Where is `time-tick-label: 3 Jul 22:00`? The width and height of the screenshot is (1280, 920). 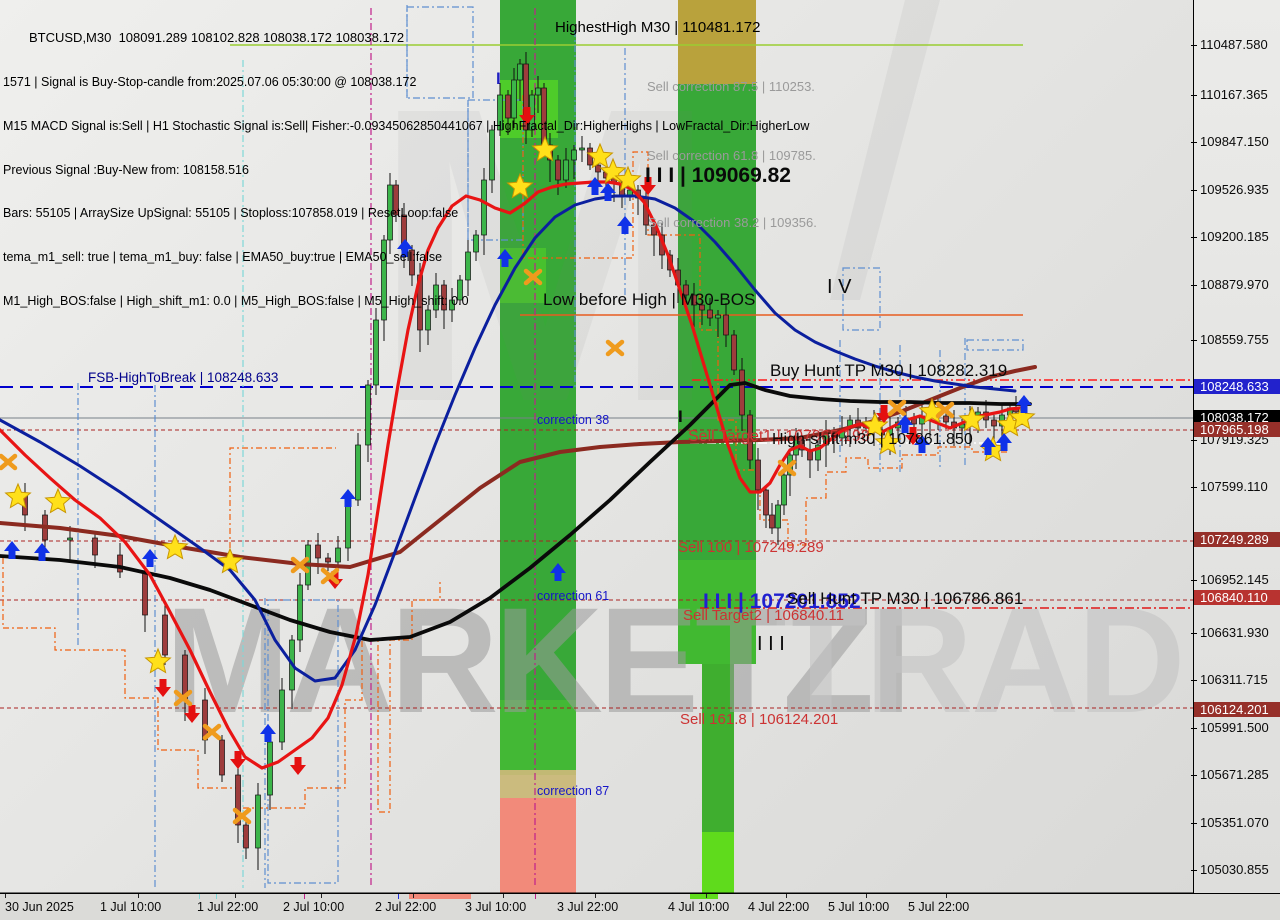
time-tick-label: 3 Jul 22:00 is located at coordinates (588, 907).